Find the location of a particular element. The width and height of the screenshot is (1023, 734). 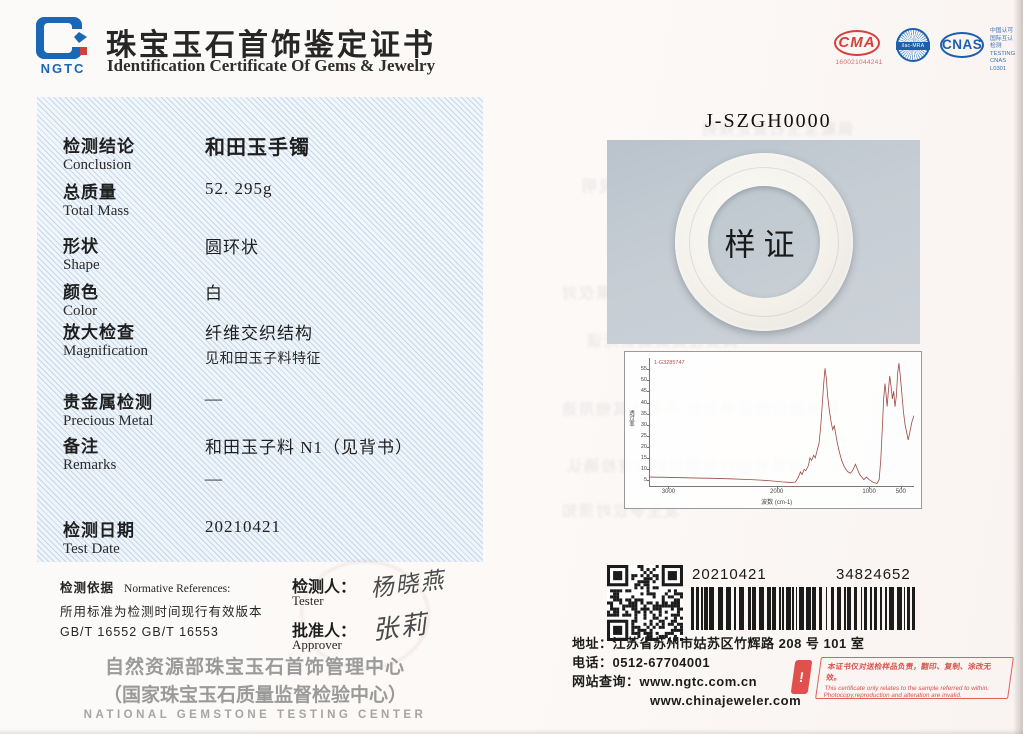

field-label-zh: 备注 is located at coordinates (81, 446).